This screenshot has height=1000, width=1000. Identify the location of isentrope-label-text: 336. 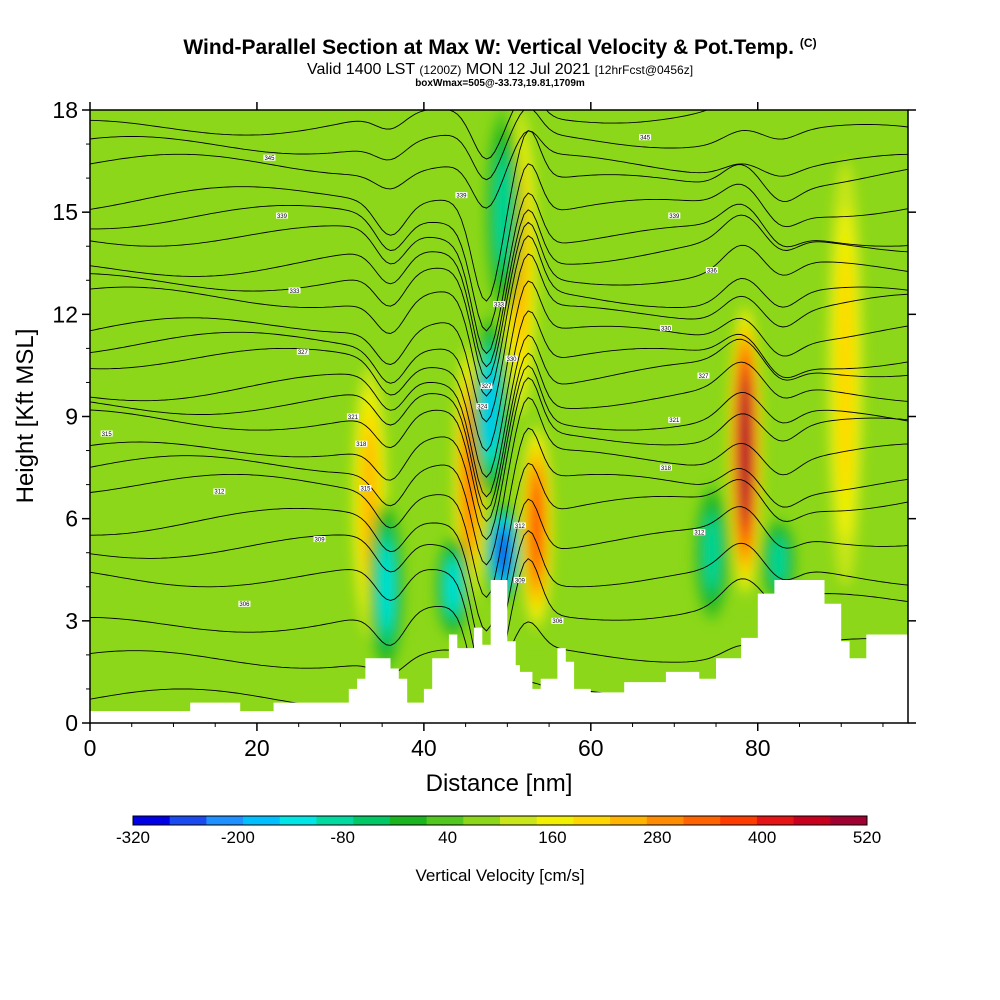
(712, 271).